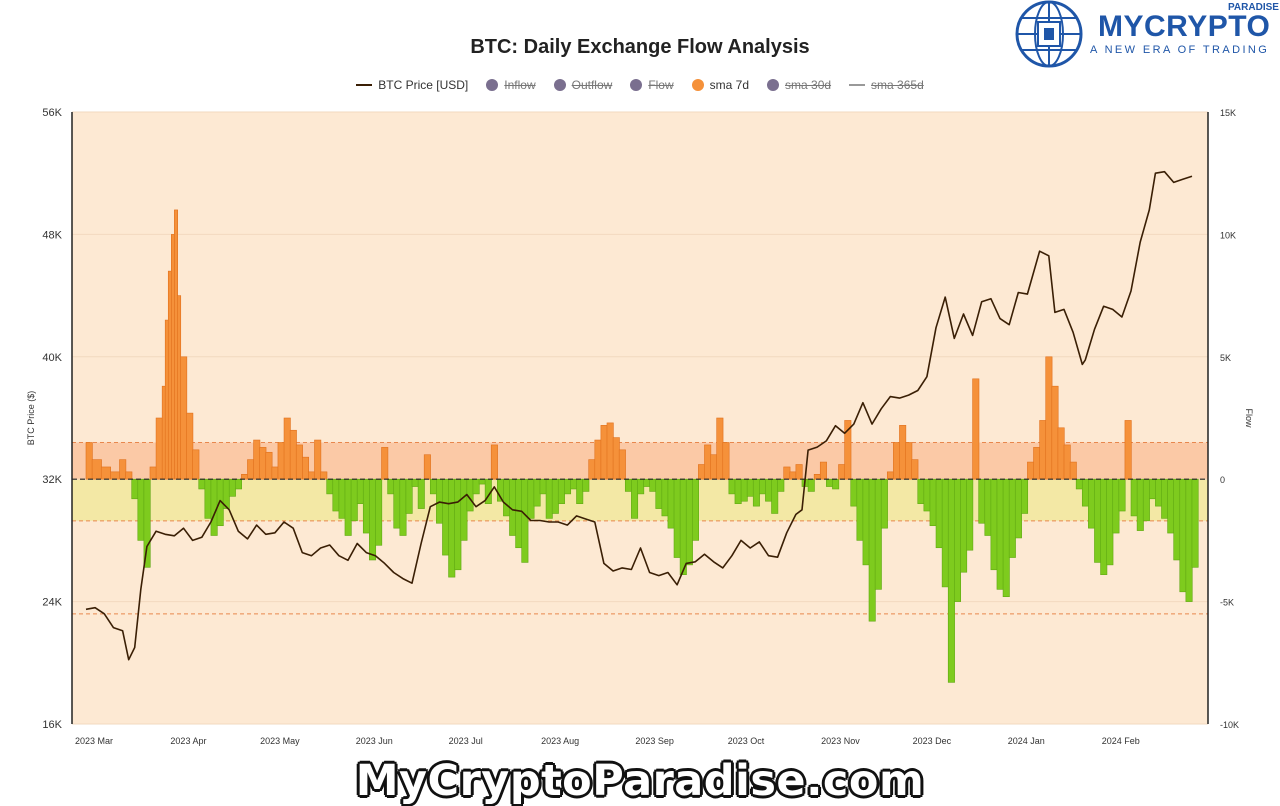 The image size is (1280, 806). I want to click on x-tick-label: 2023 Aug, so click(560, 741).